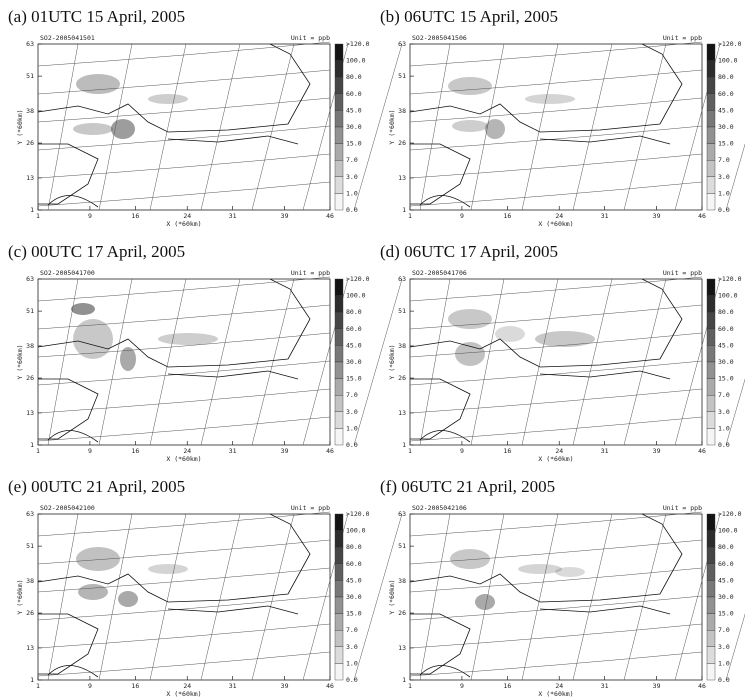 The image size is (745, 699). Describe the element at coordinates (439, 508) in the screenshot. I see `run-label: SO2-2005042106` at that location.